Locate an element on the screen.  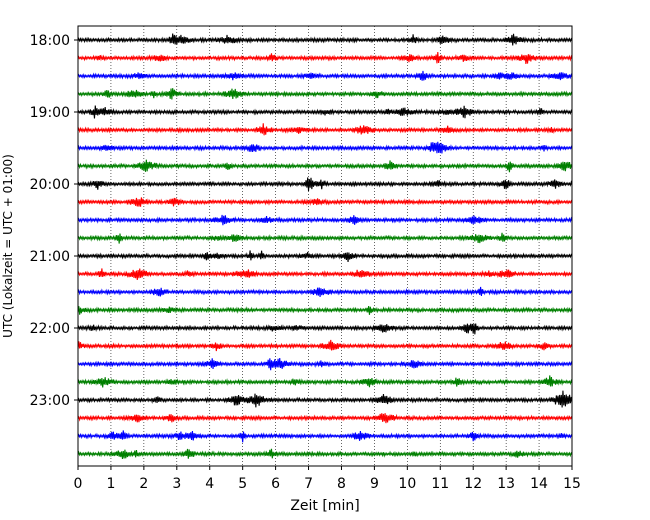
y-tick-label: 18:00 is located at coordinates (50, 41).